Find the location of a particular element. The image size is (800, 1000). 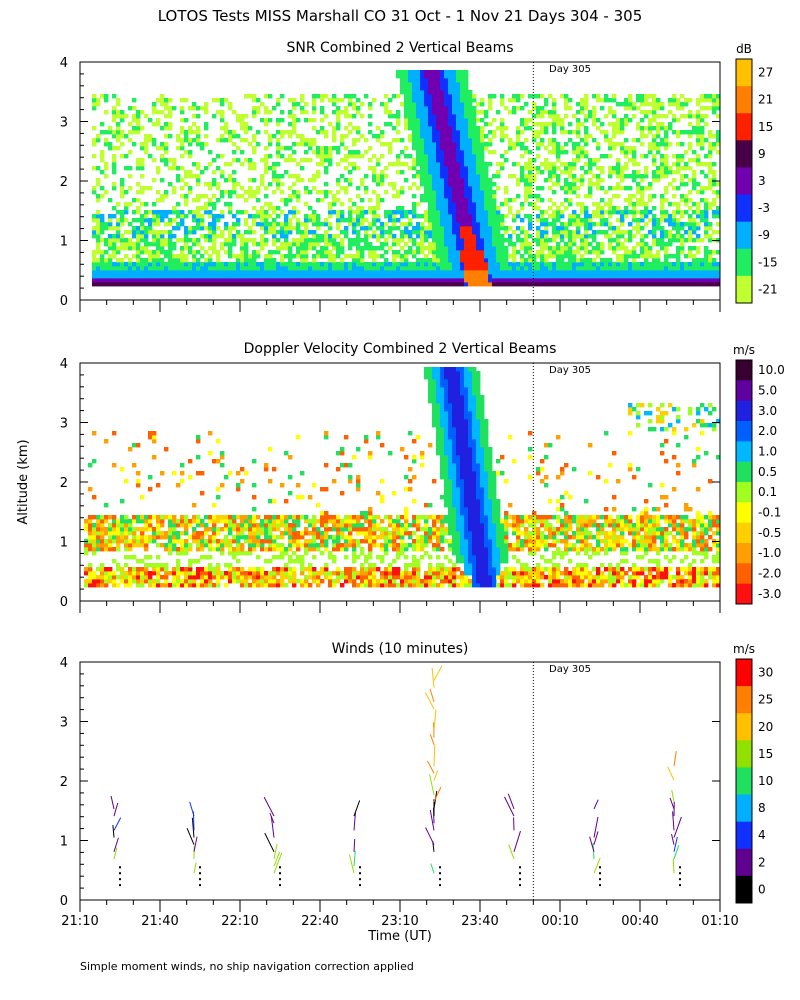

snr-colorbar-tick-label: 3 is located at coordinates (762, 181).